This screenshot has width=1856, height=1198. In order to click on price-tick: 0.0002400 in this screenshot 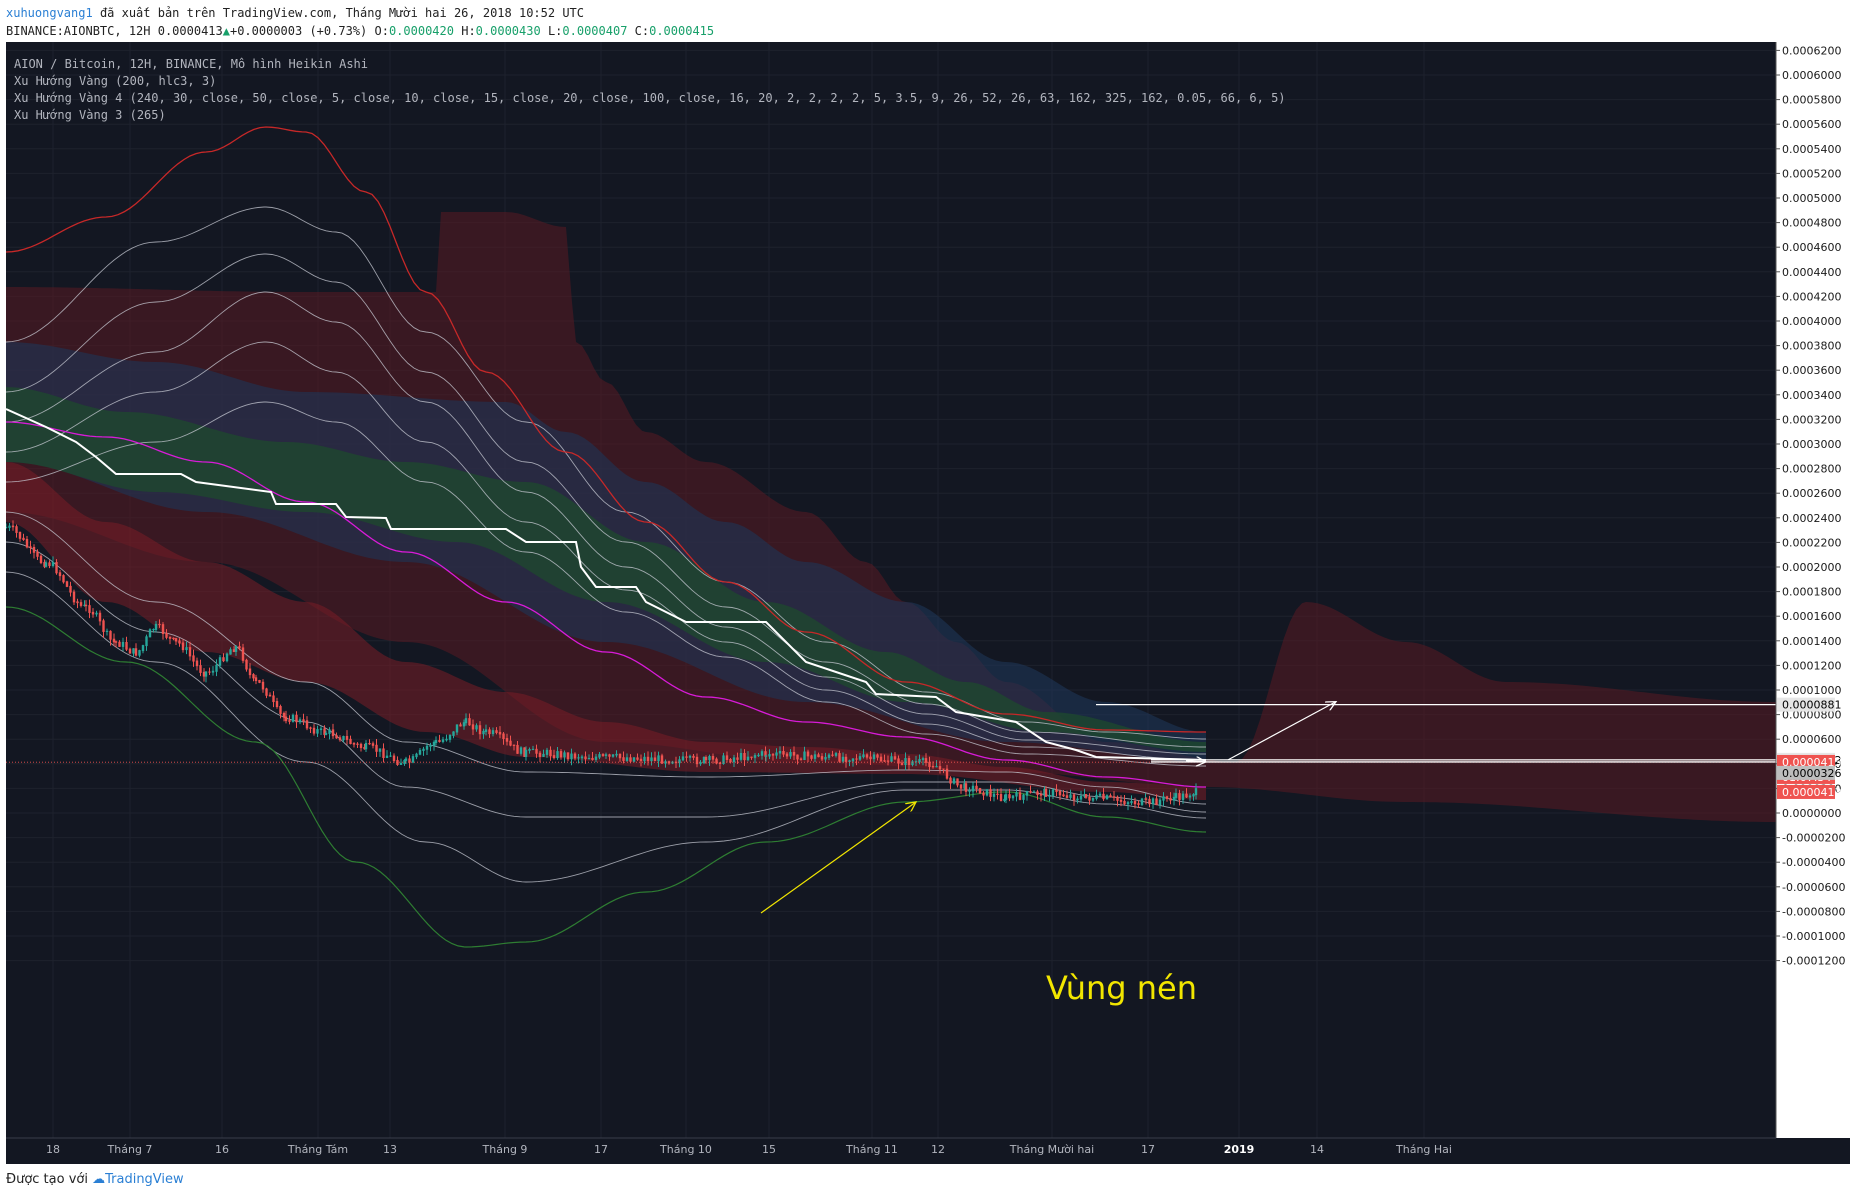, I will do `click(1812, 518)`.